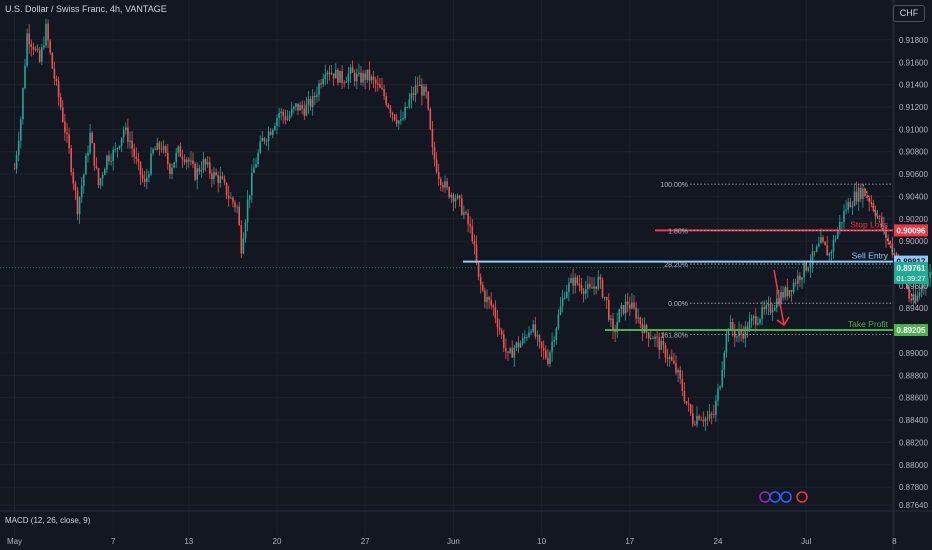 The height and width of the screenshot is (550, 932). I want to click on currency-button: CHF, so click(909, 13).